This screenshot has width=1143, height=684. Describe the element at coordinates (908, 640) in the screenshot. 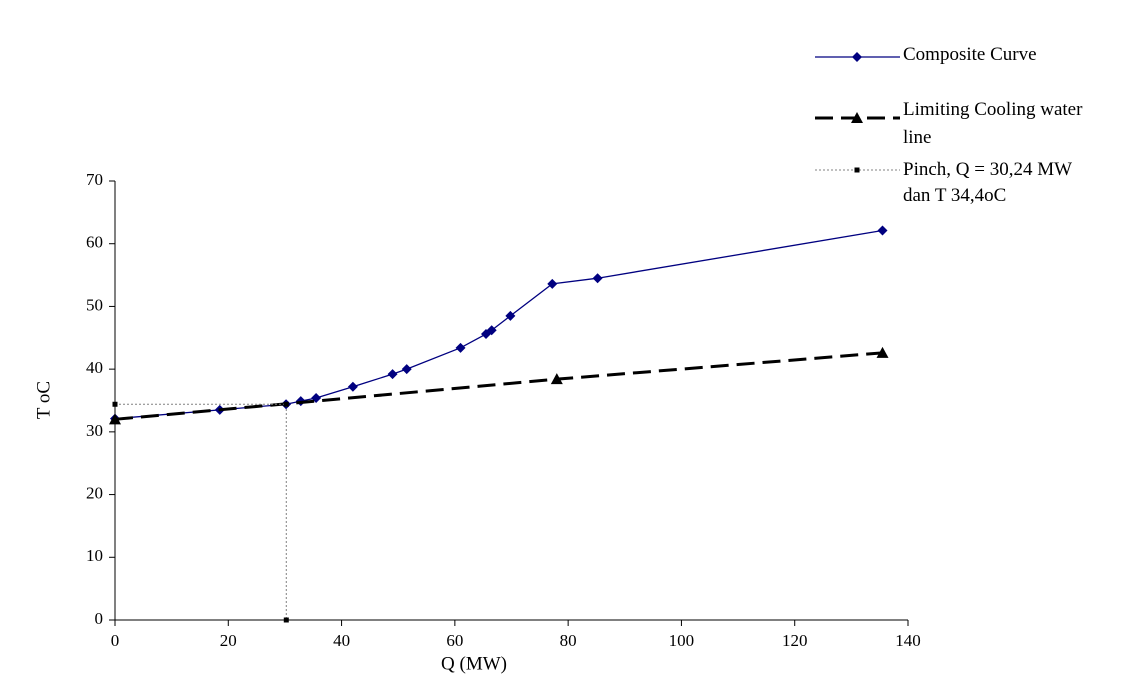

I see `x-tick-label: 140` at that location.